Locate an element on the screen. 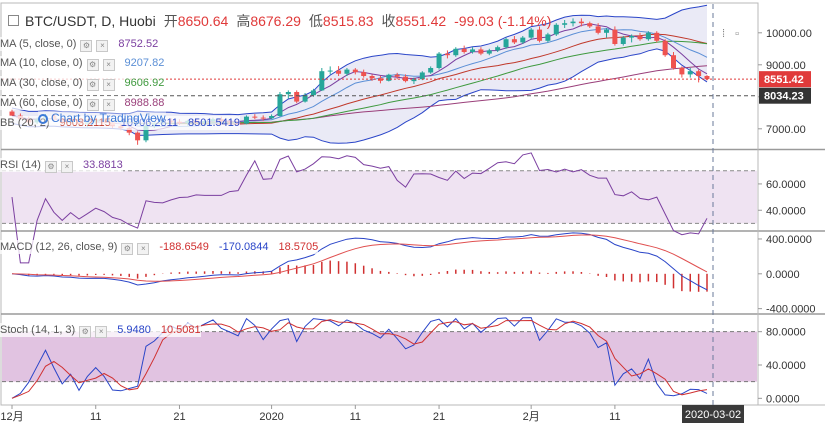 The width and height of the screenshot is (825, 439). change-value: -99.03 (-1.14%) is located at coordinates (503, 21).